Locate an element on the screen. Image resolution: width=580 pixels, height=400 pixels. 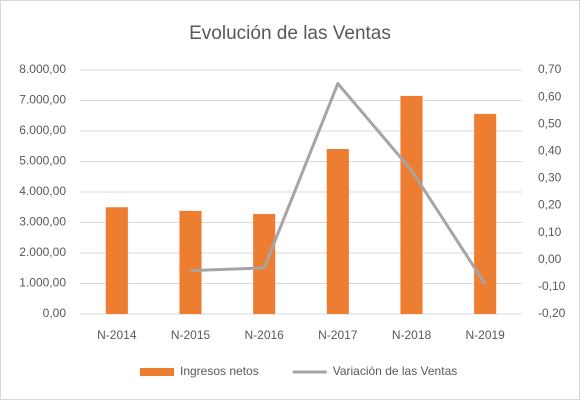
y-tick-label: 2.000,00 is located at coordinates (42, 252).